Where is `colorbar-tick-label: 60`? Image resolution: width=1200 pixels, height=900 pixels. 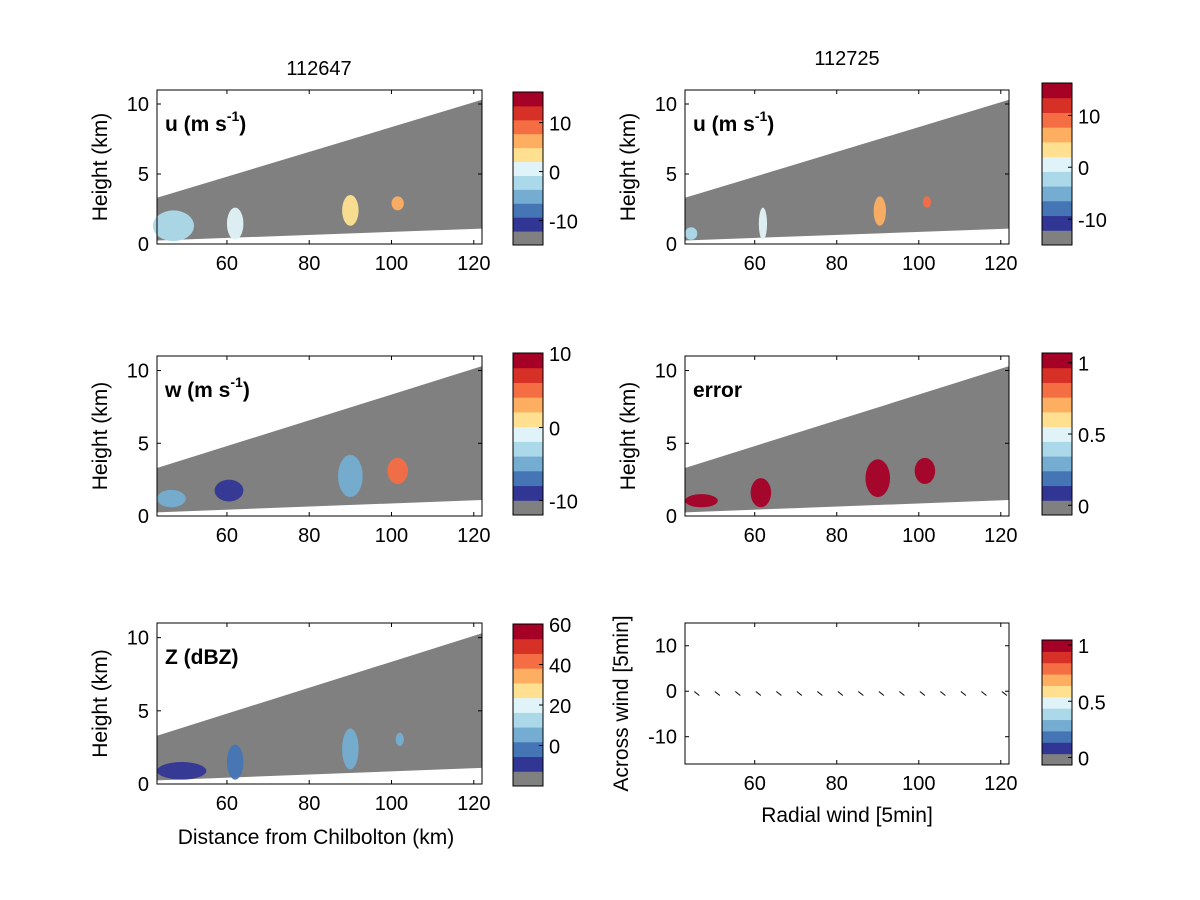
colorbar-tick-label: 60 is located at coordinates (560, 626).